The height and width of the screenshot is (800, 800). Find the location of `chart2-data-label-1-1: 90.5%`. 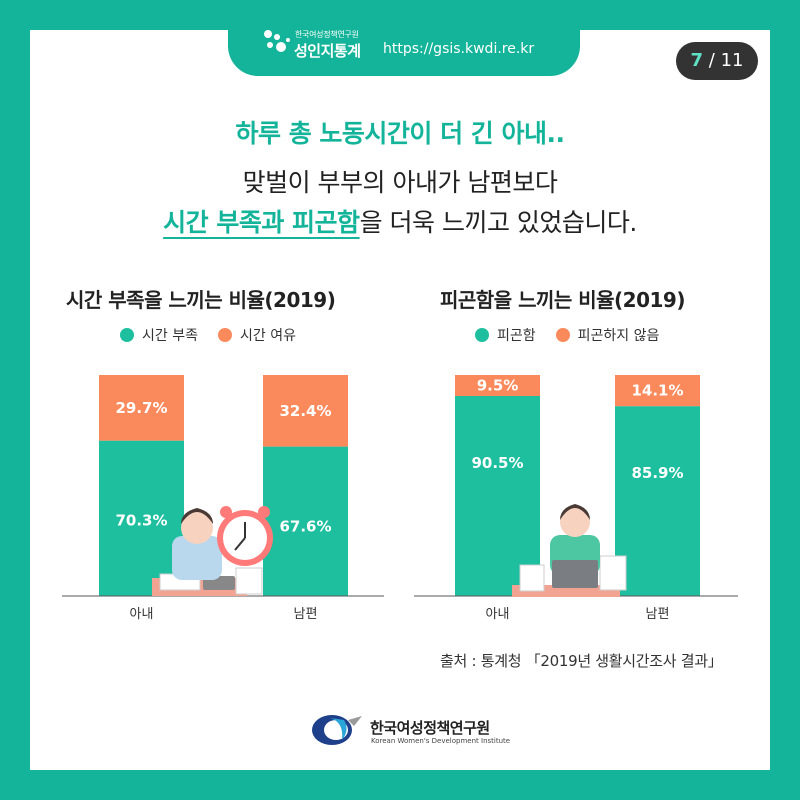

chart2-data-label-1-1: 90.5% is located at coordinates (497, 463).